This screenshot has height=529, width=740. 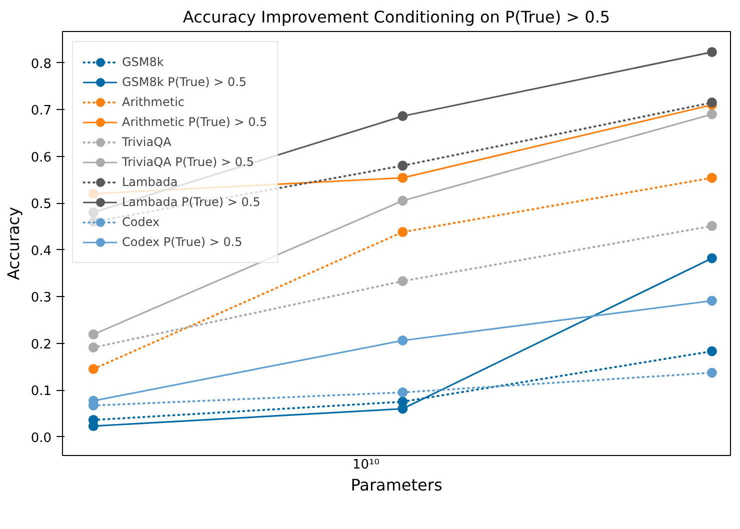 I want to click on legend-label: Arithmetic P(True) > 0.5, so click(x=195, y=122).